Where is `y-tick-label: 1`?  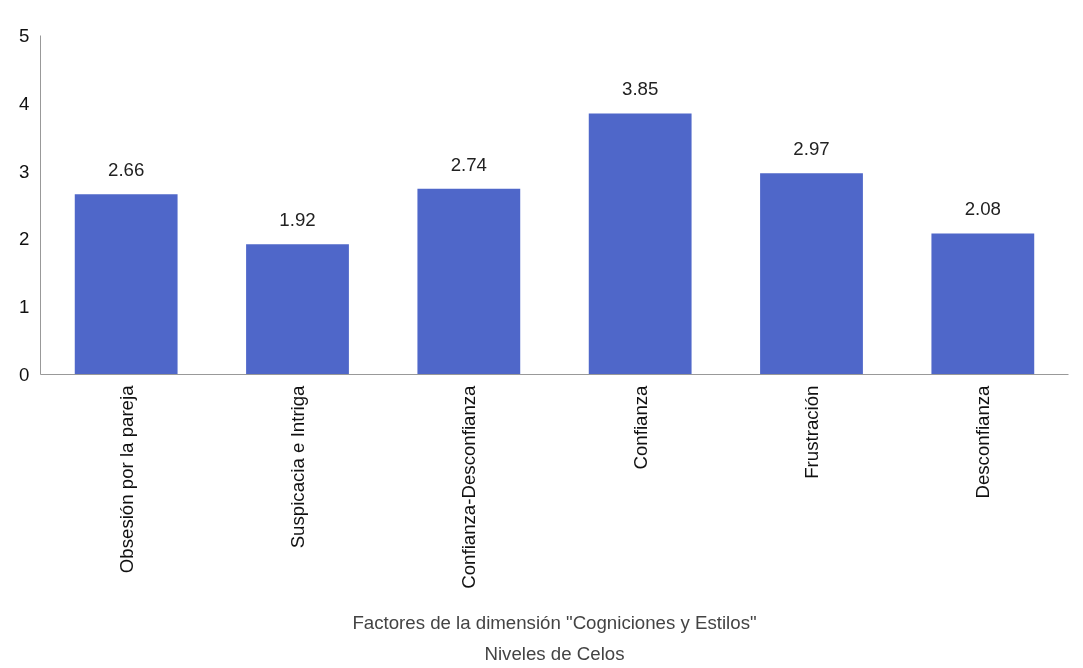
y-tick-label: 1 is located at coordinates (24, 307).